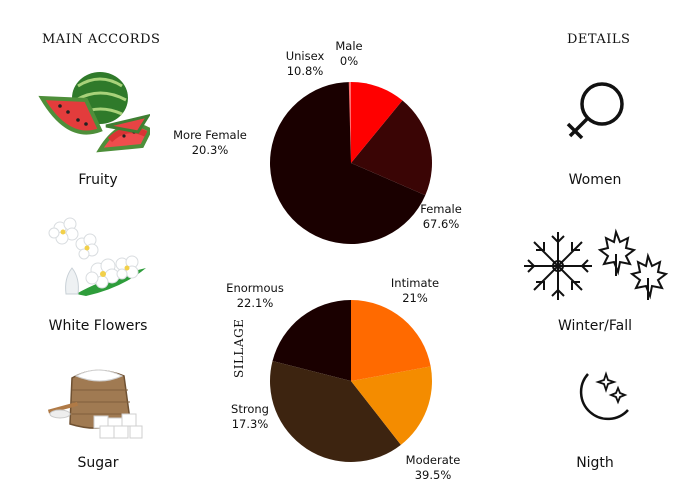 This screenshot has height=500, width=700. I want to click on sillage-axis-label: SILLAGE, so click(239, 348).